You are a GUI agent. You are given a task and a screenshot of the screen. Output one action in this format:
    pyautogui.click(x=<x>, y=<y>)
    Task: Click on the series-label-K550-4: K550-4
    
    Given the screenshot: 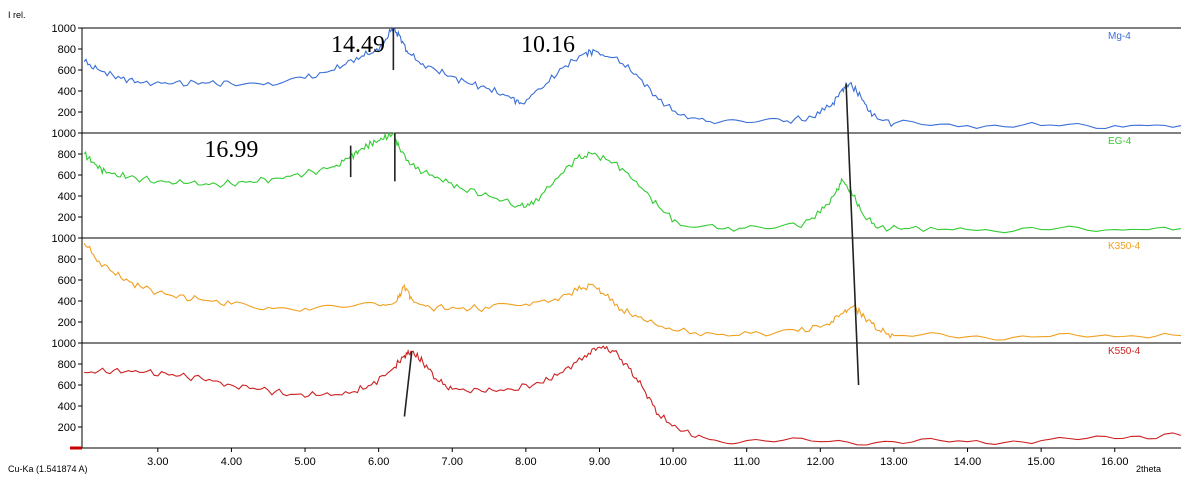 What is the action you would take?
    pyautogui.click(x=1124, y=351)
    